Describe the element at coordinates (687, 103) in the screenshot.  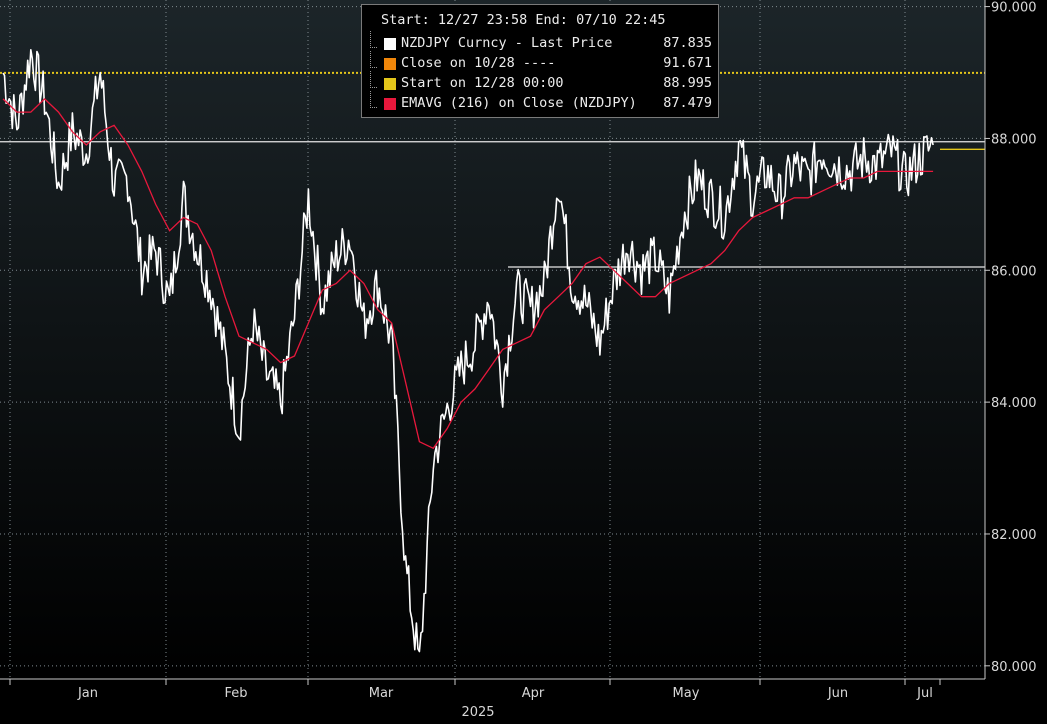
I see `legend-value-ema: 87.479` at that location.